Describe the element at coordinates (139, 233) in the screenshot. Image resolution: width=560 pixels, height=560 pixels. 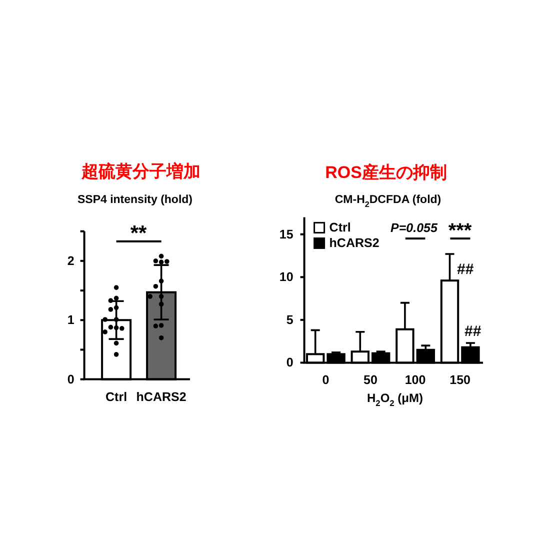
I see `annotation: **` at that location.